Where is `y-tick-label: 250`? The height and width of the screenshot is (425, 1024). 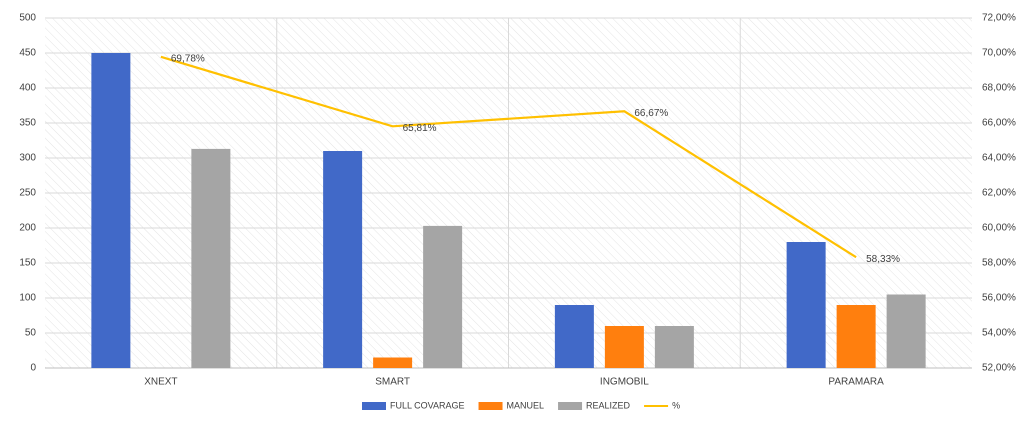
y-tick-label: 250 is located at coordinates (27, 193).